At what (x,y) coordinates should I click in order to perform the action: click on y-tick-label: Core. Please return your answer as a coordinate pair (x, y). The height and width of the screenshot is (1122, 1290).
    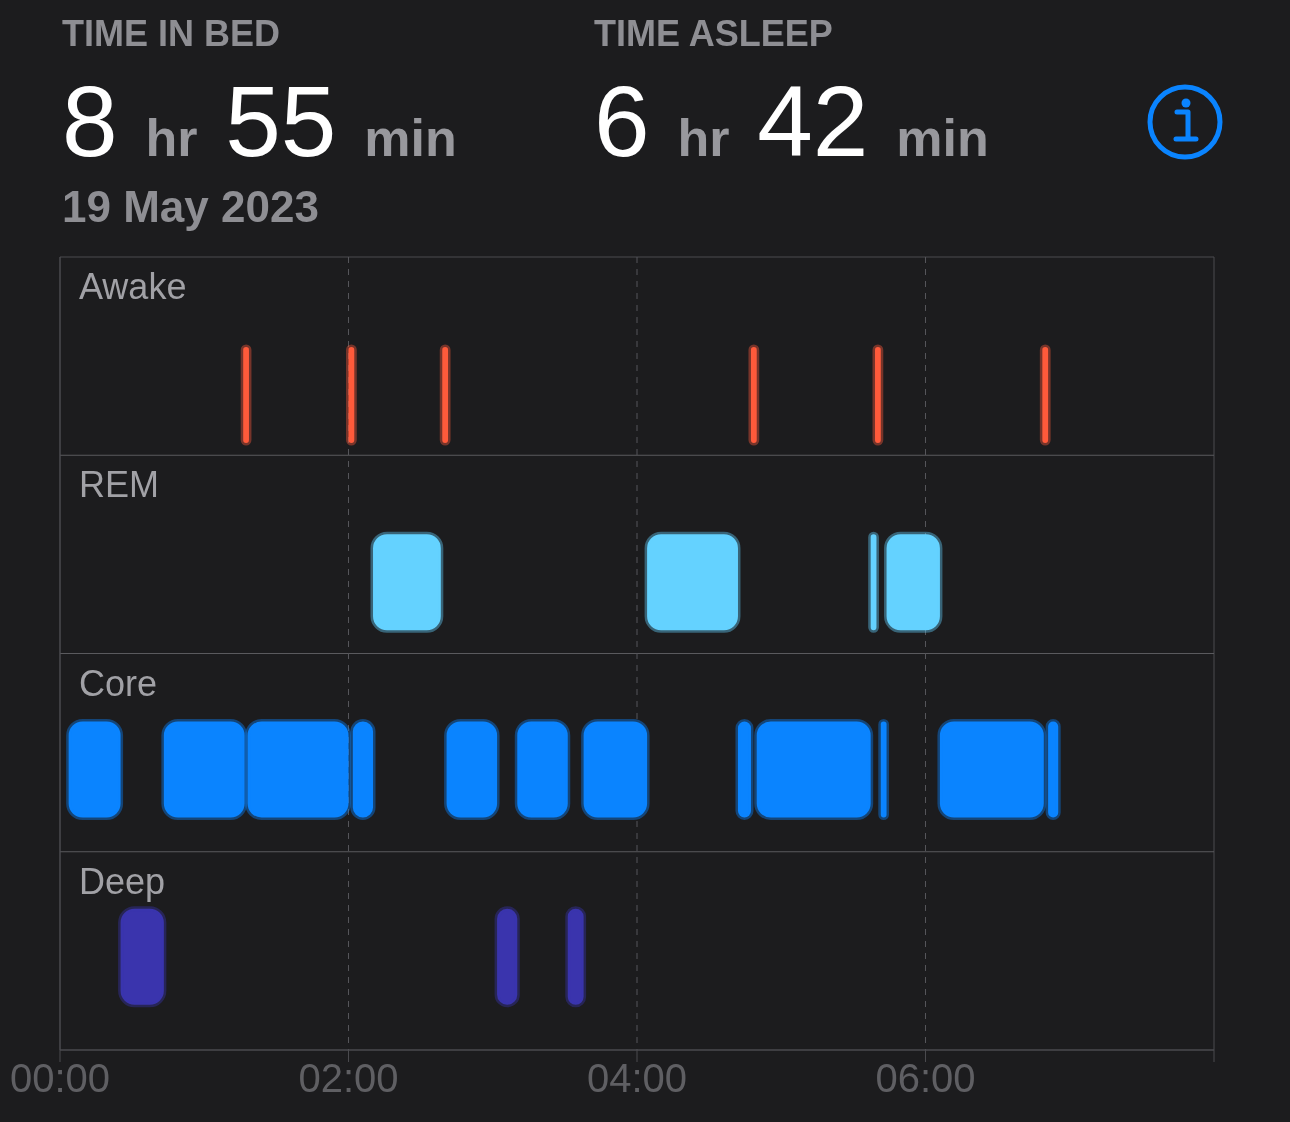
    Looking at the image, I should click on (118, 683).